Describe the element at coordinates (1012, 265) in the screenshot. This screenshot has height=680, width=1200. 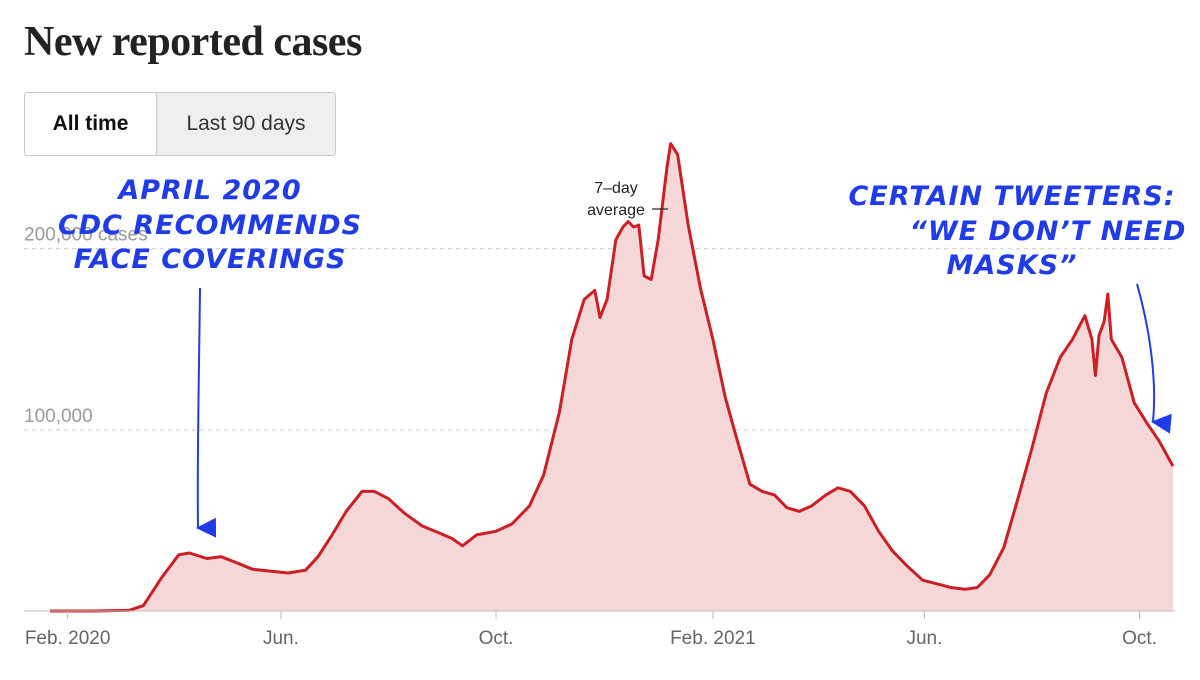
I see `annotation-right-line-3: MASKS”` at that location.